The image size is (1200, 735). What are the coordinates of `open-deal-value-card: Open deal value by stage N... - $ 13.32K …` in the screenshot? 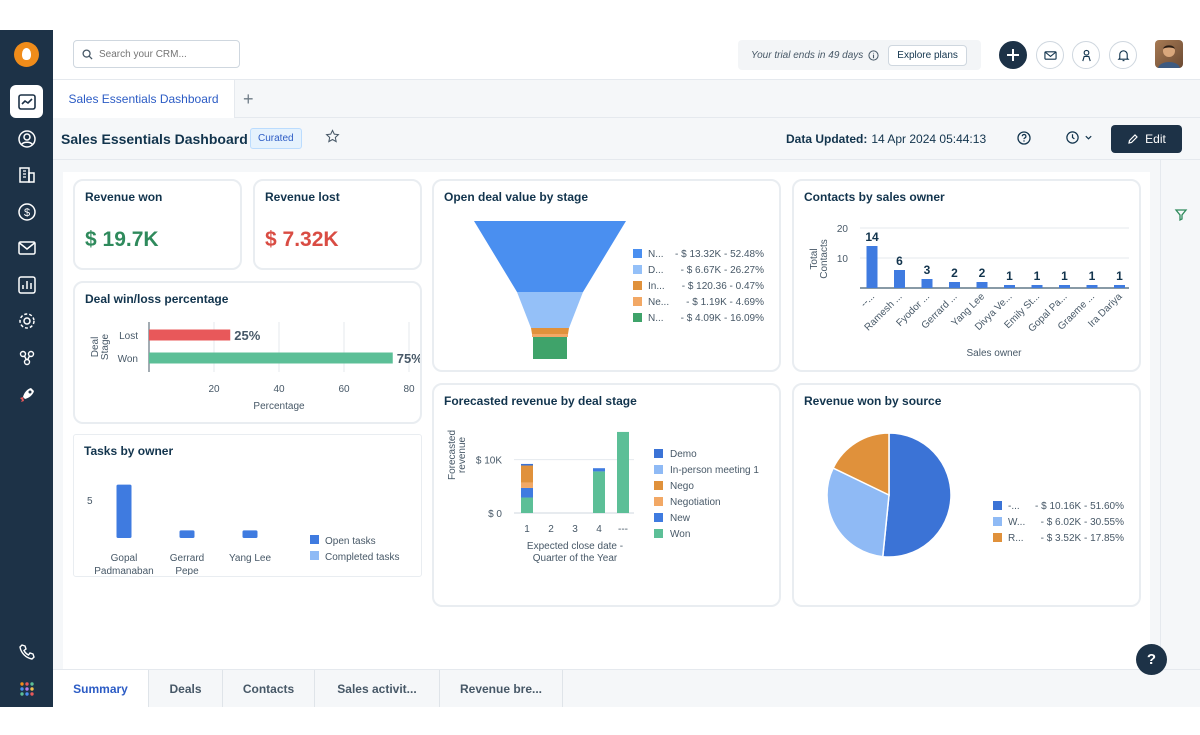 It's located at (606, 275).